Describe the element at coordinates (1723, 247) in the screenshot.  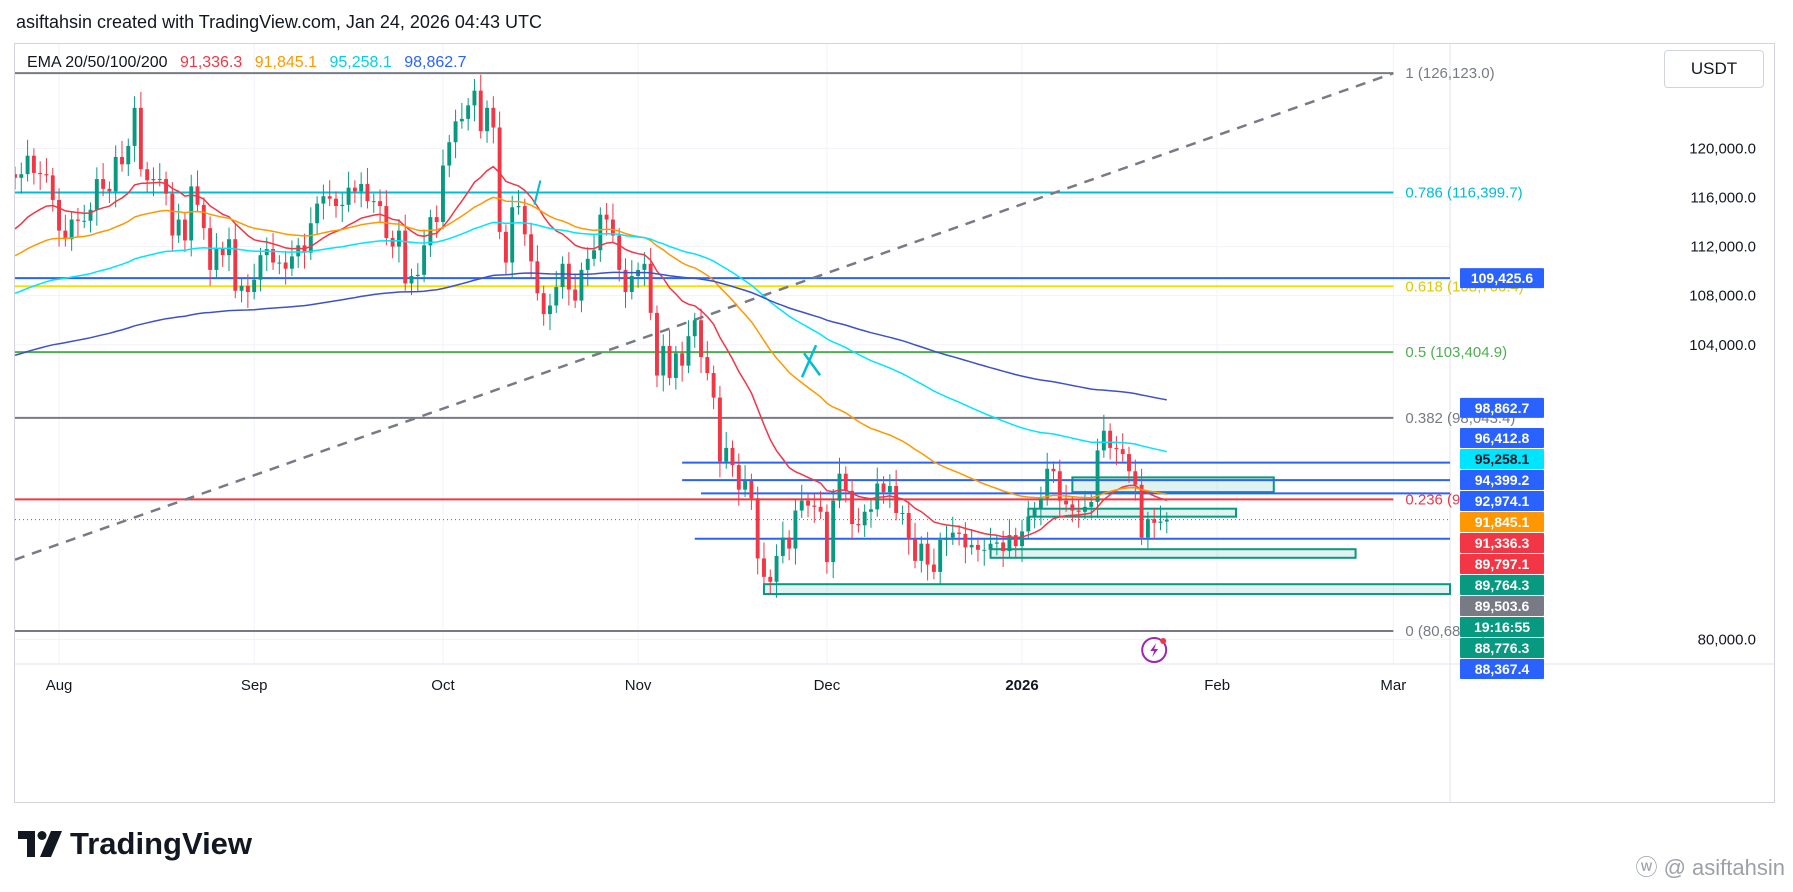
I see `price-tick-label: 112,000.0` at that location.